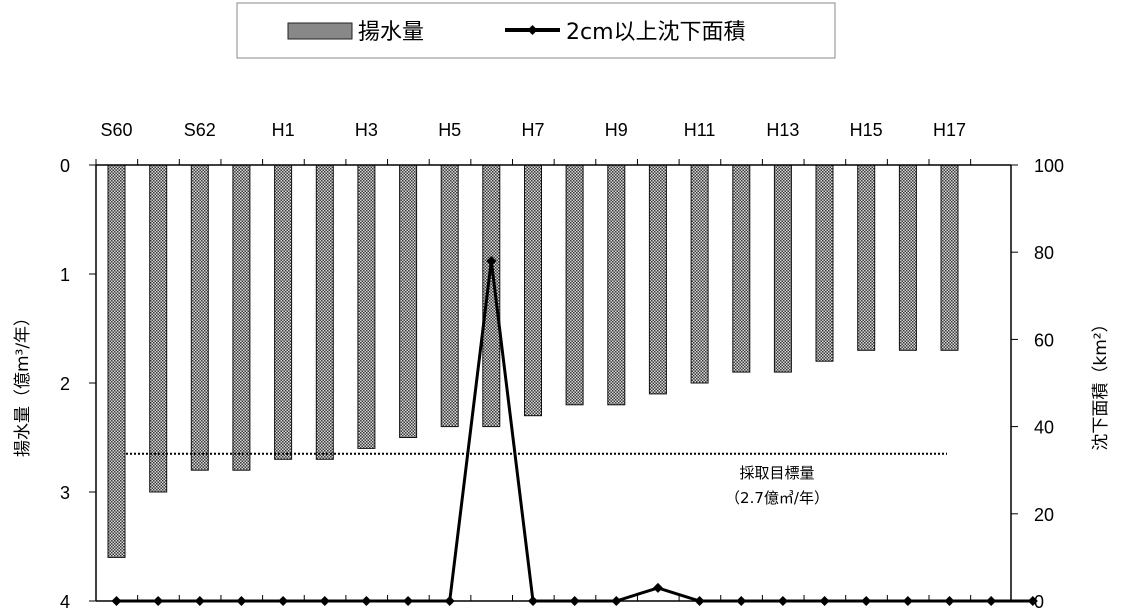 The width and height of the screenshot is (1121, 616). What do you see at coordinates (65, 493) in the screenshot?
I see `left-tick-label: 3` at bounding box center [65, 493].